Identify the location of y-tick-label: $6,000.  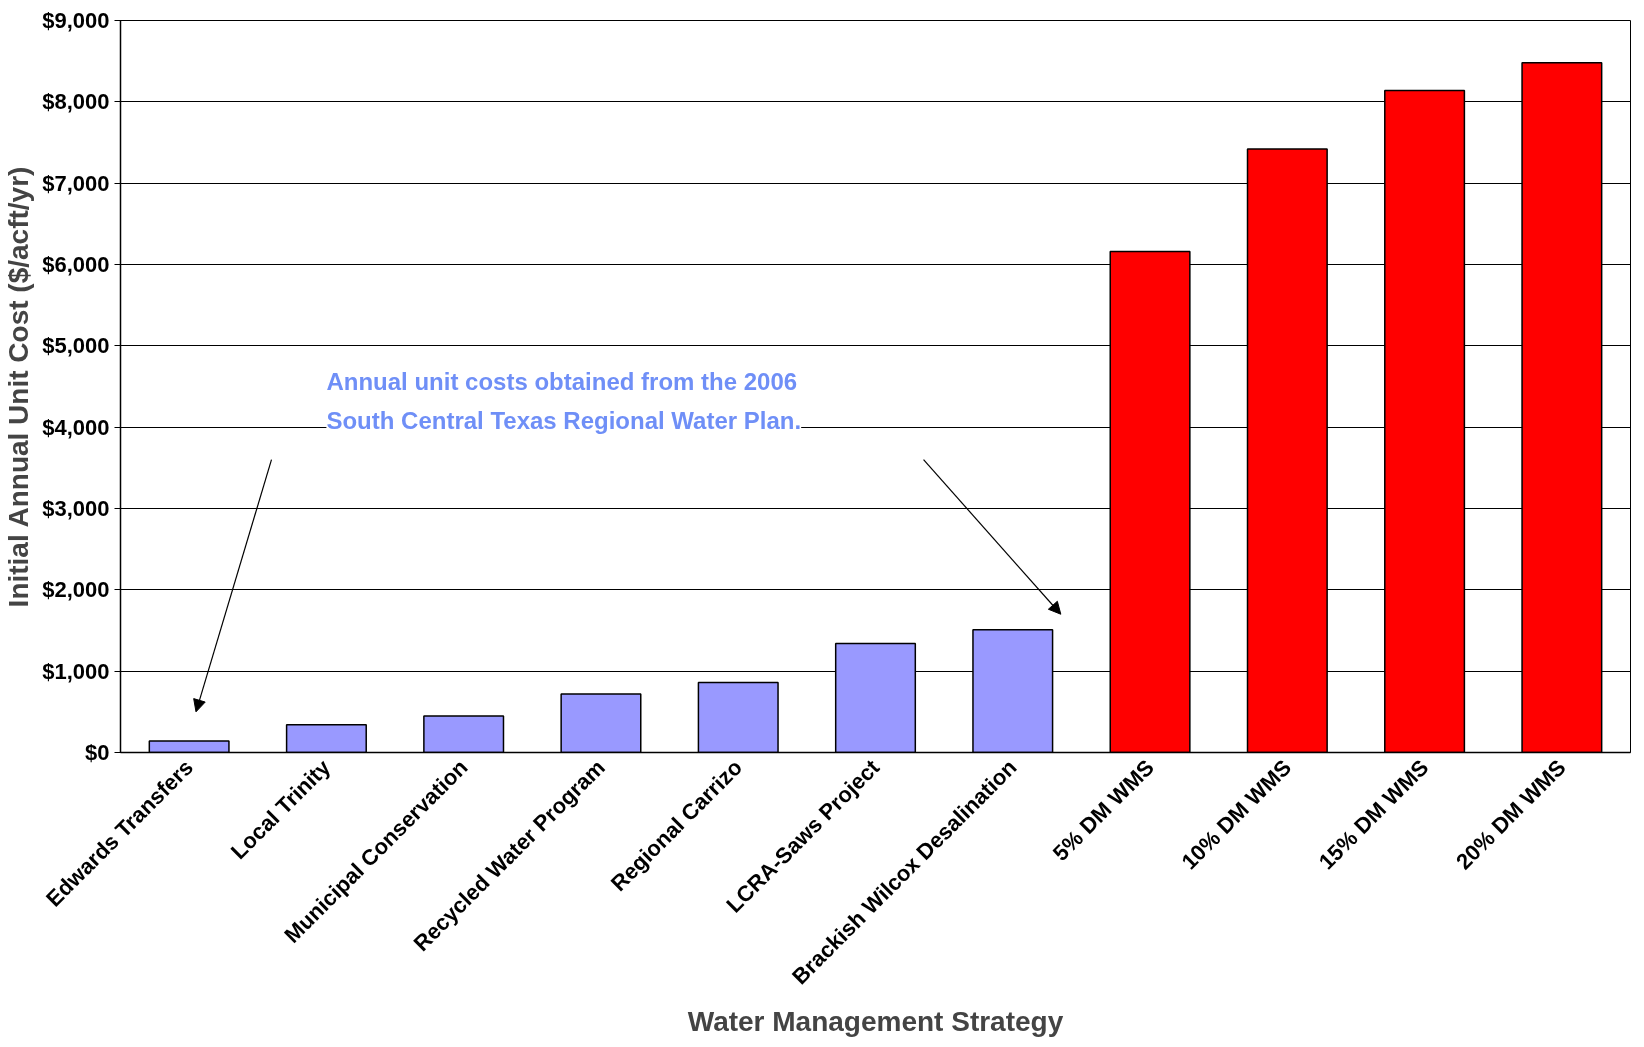
(76, 264).